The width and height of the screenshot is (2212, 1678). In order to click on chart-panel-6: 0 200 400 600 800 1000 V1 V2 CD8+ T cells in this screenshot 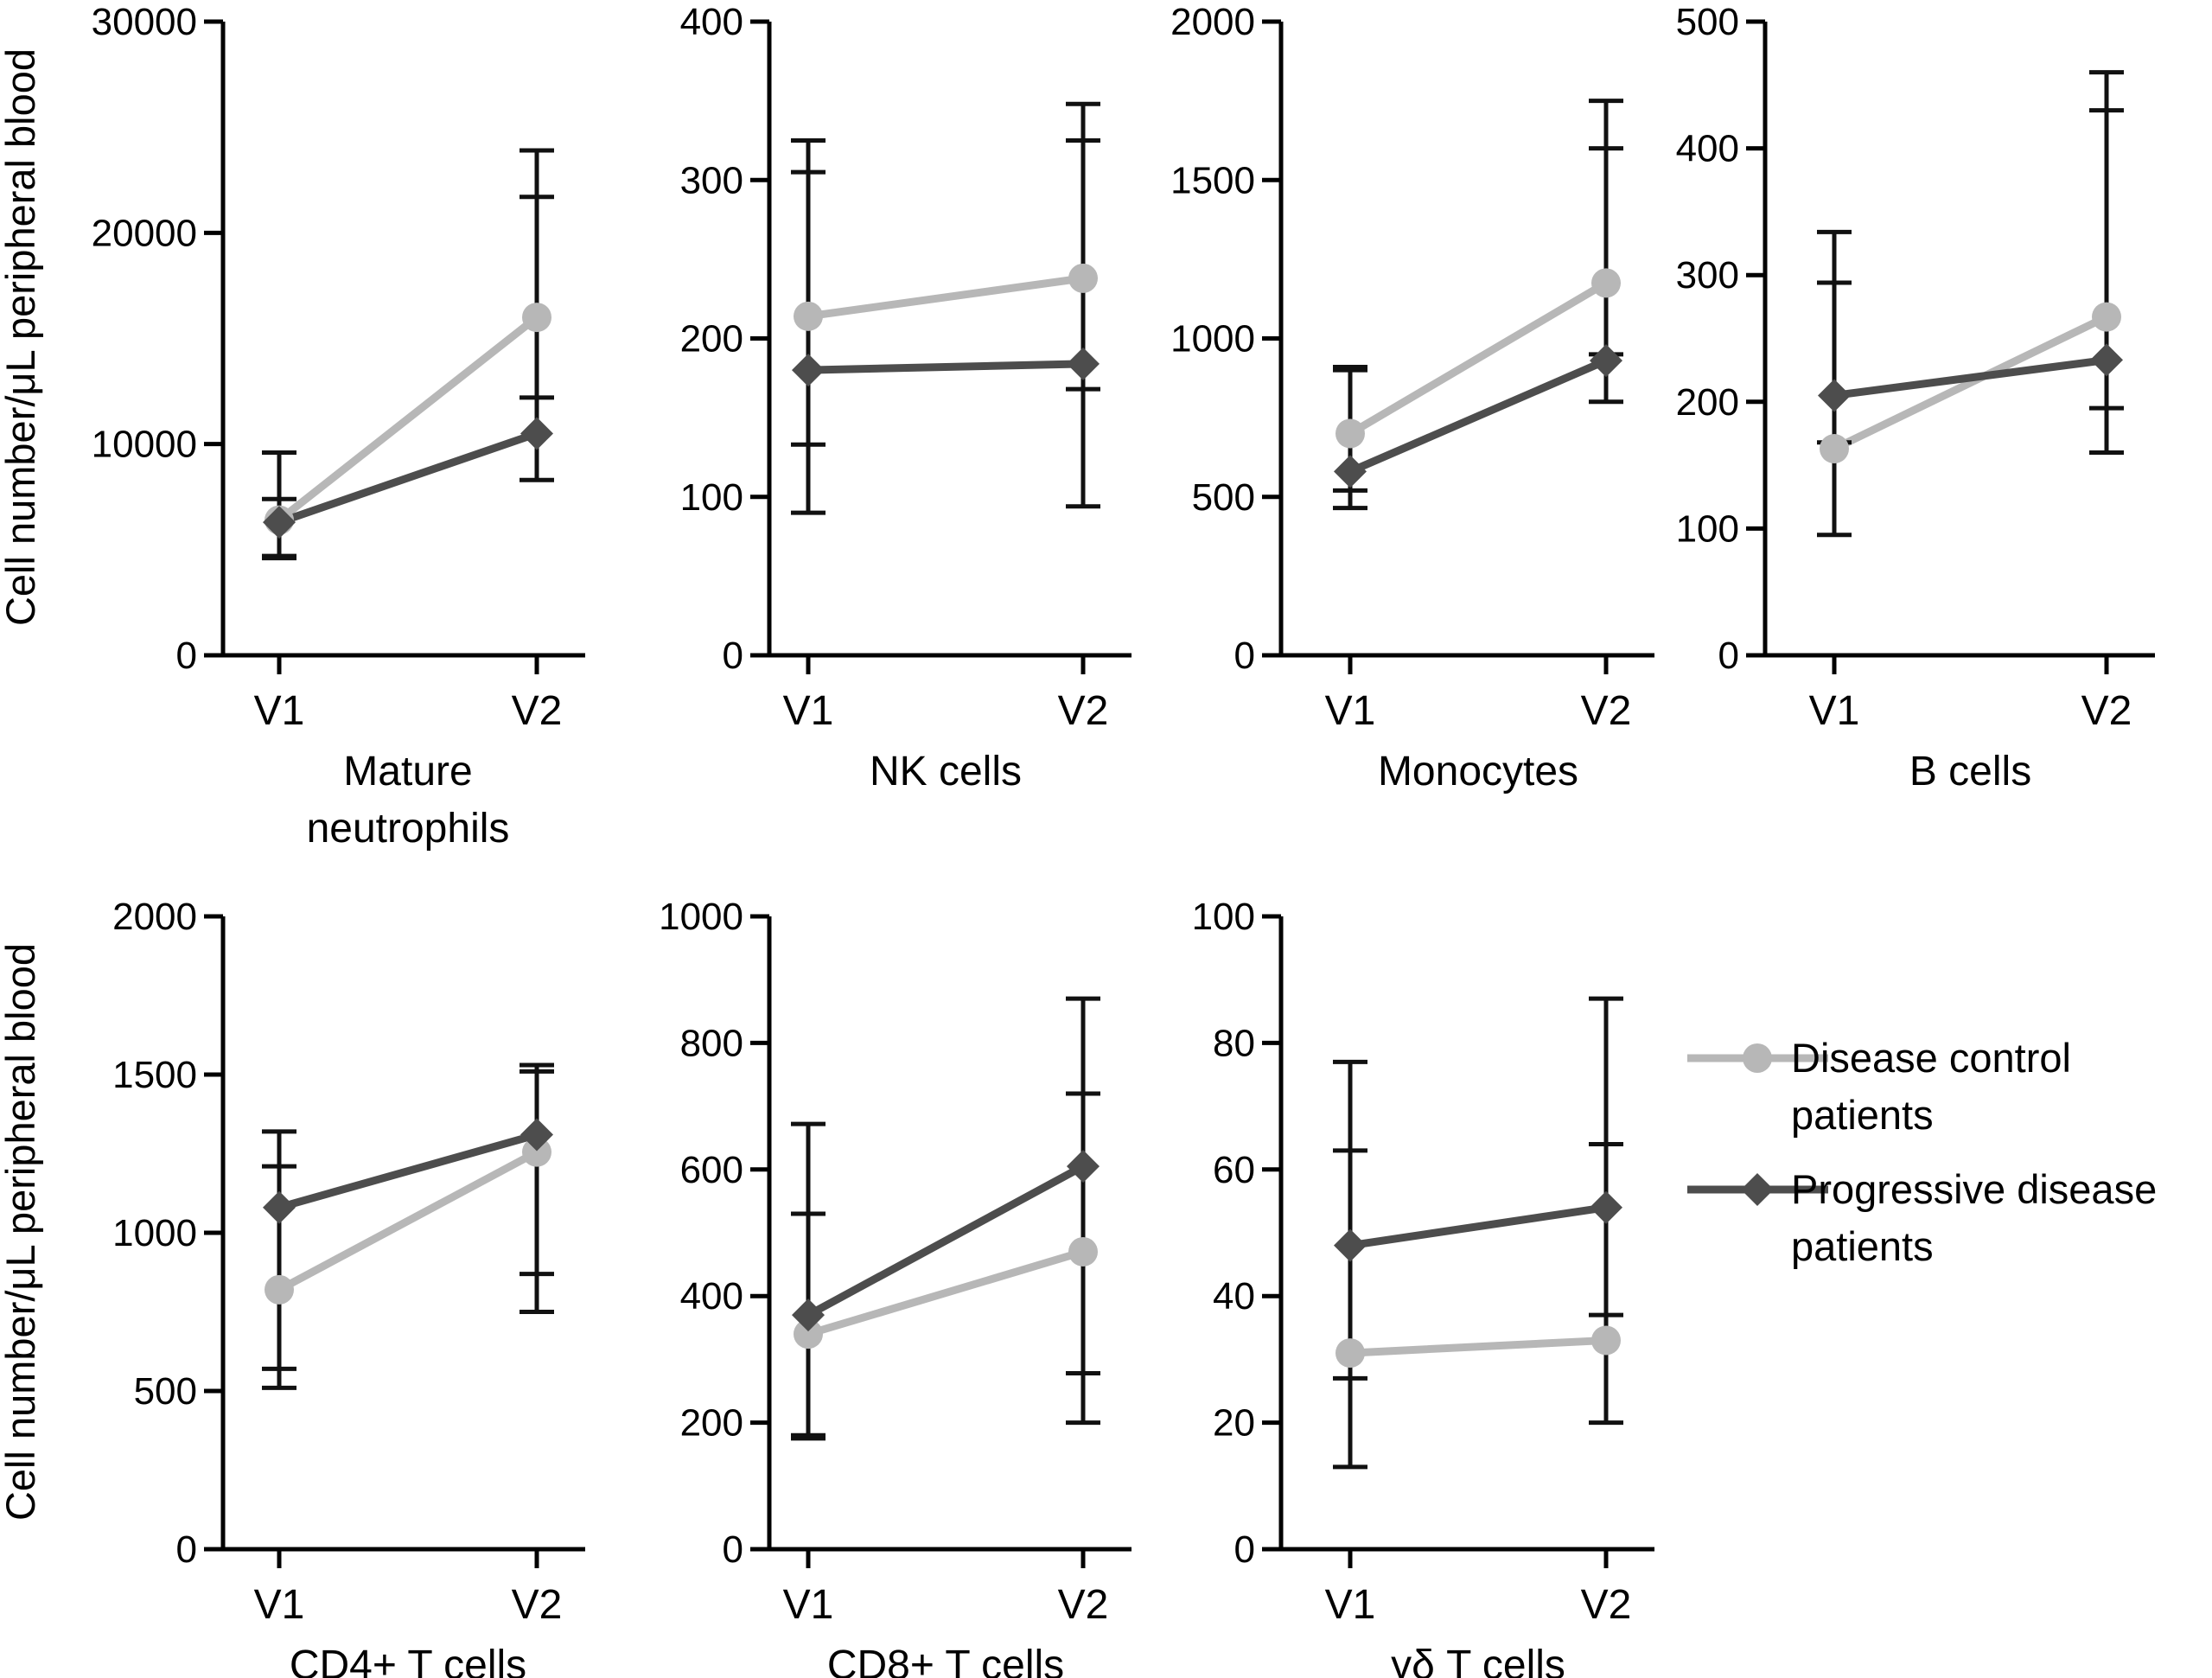, I will do `click(895, 1287)`.